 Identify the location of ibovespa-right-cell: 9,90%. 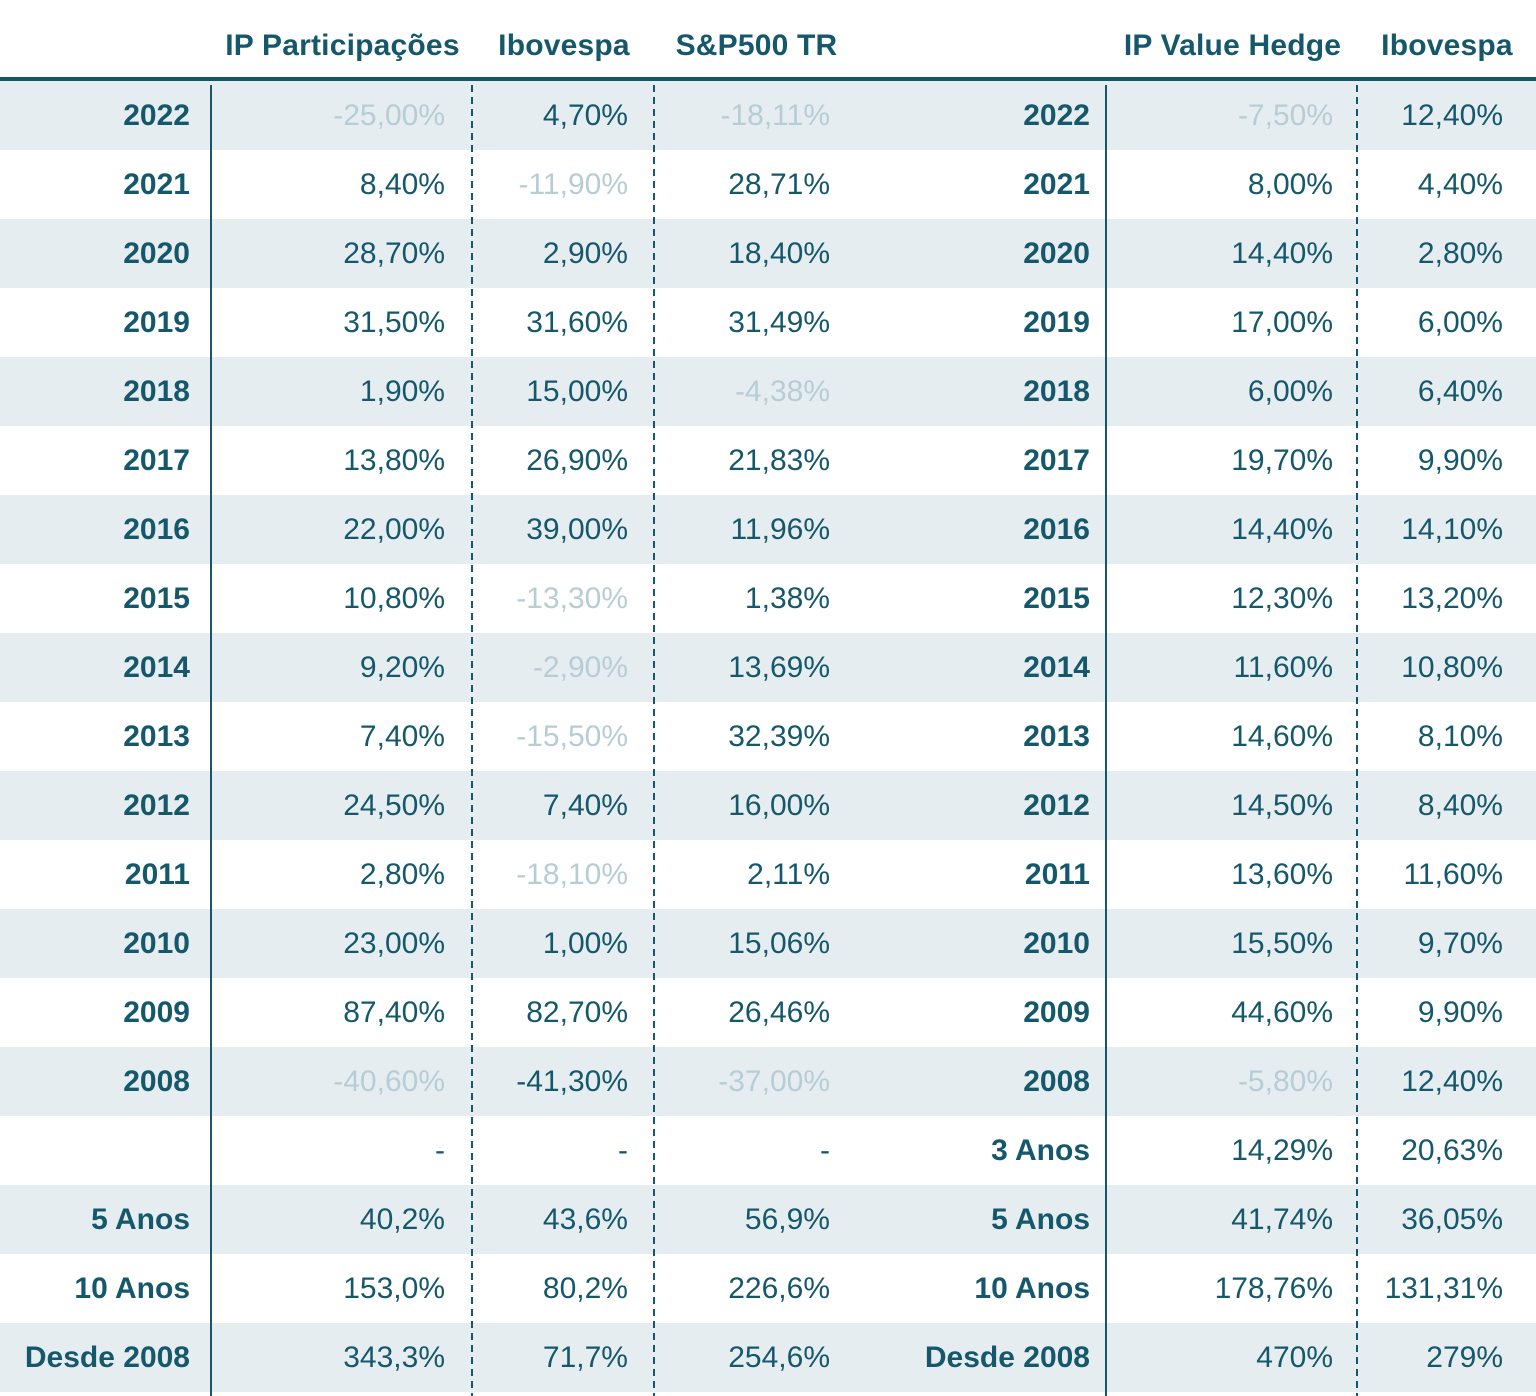
(1460, 1012).